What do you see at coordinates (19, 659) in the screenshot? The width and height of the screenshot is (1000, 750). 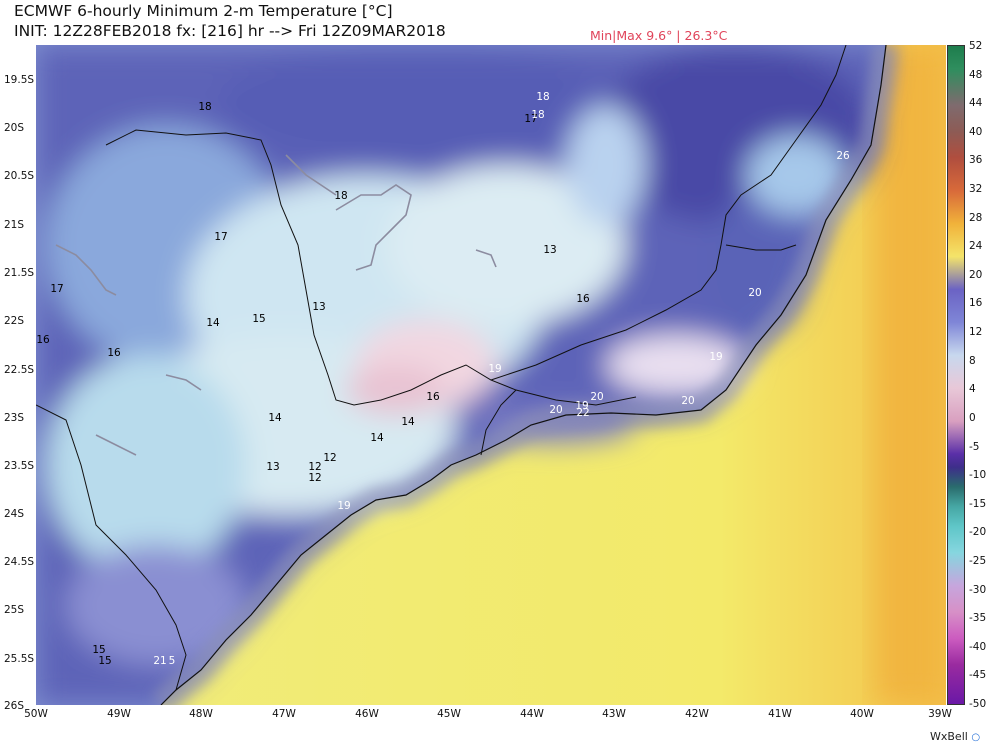 I see `latitude-label: 25.5S` at bounding box center [19, 659].